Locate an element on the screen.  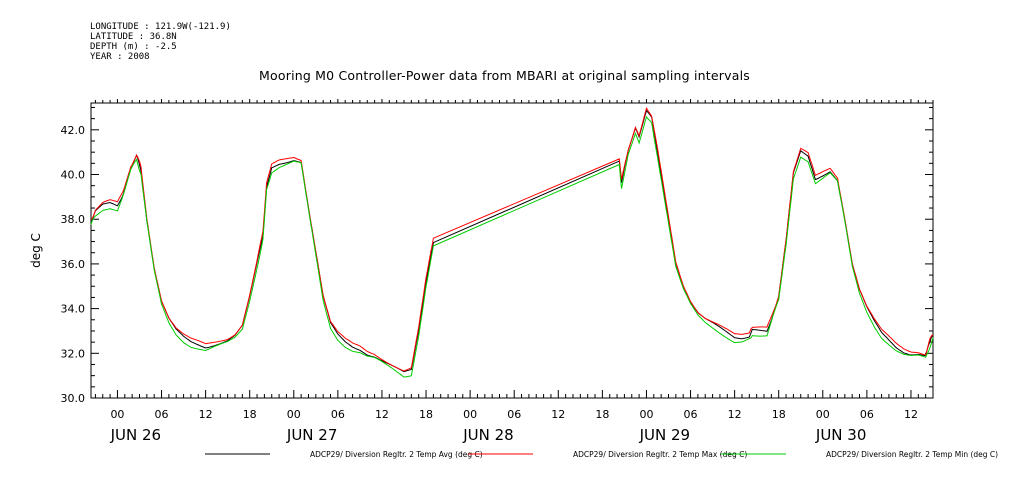
y-axis-label: deg C is located at coordinates (36, 250).